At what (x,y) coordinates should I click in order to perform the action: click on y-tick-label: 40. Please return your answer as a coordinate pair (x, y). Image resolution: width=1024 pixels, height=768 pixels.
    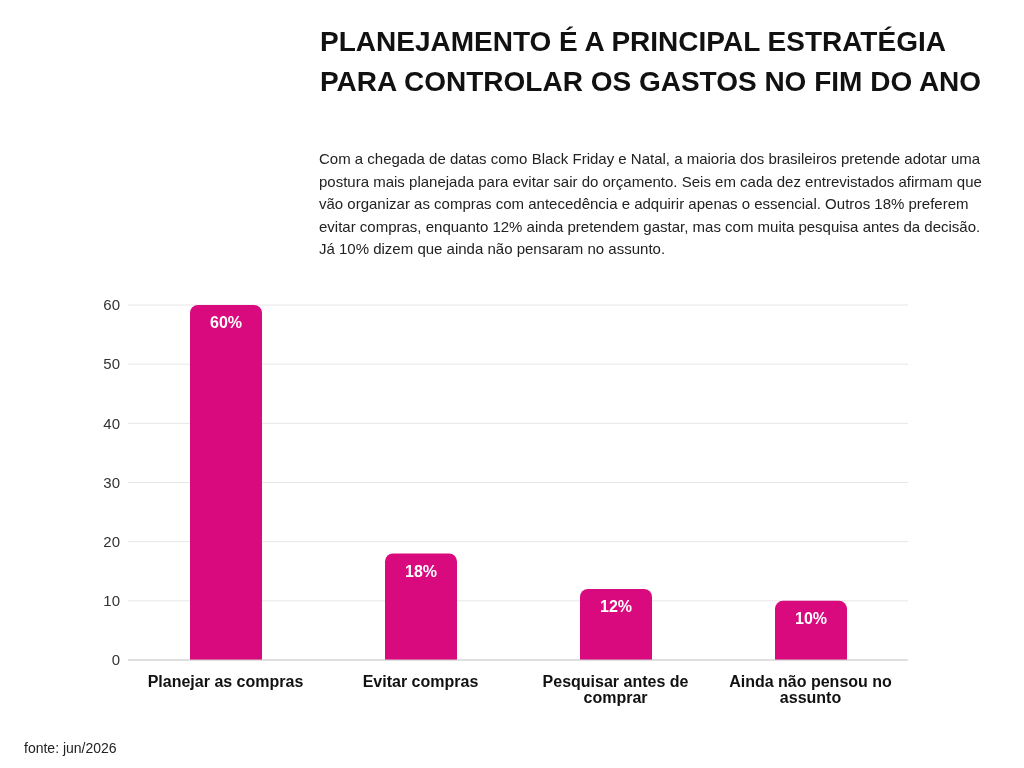
    Looking at the image, I should click on (111, 423).